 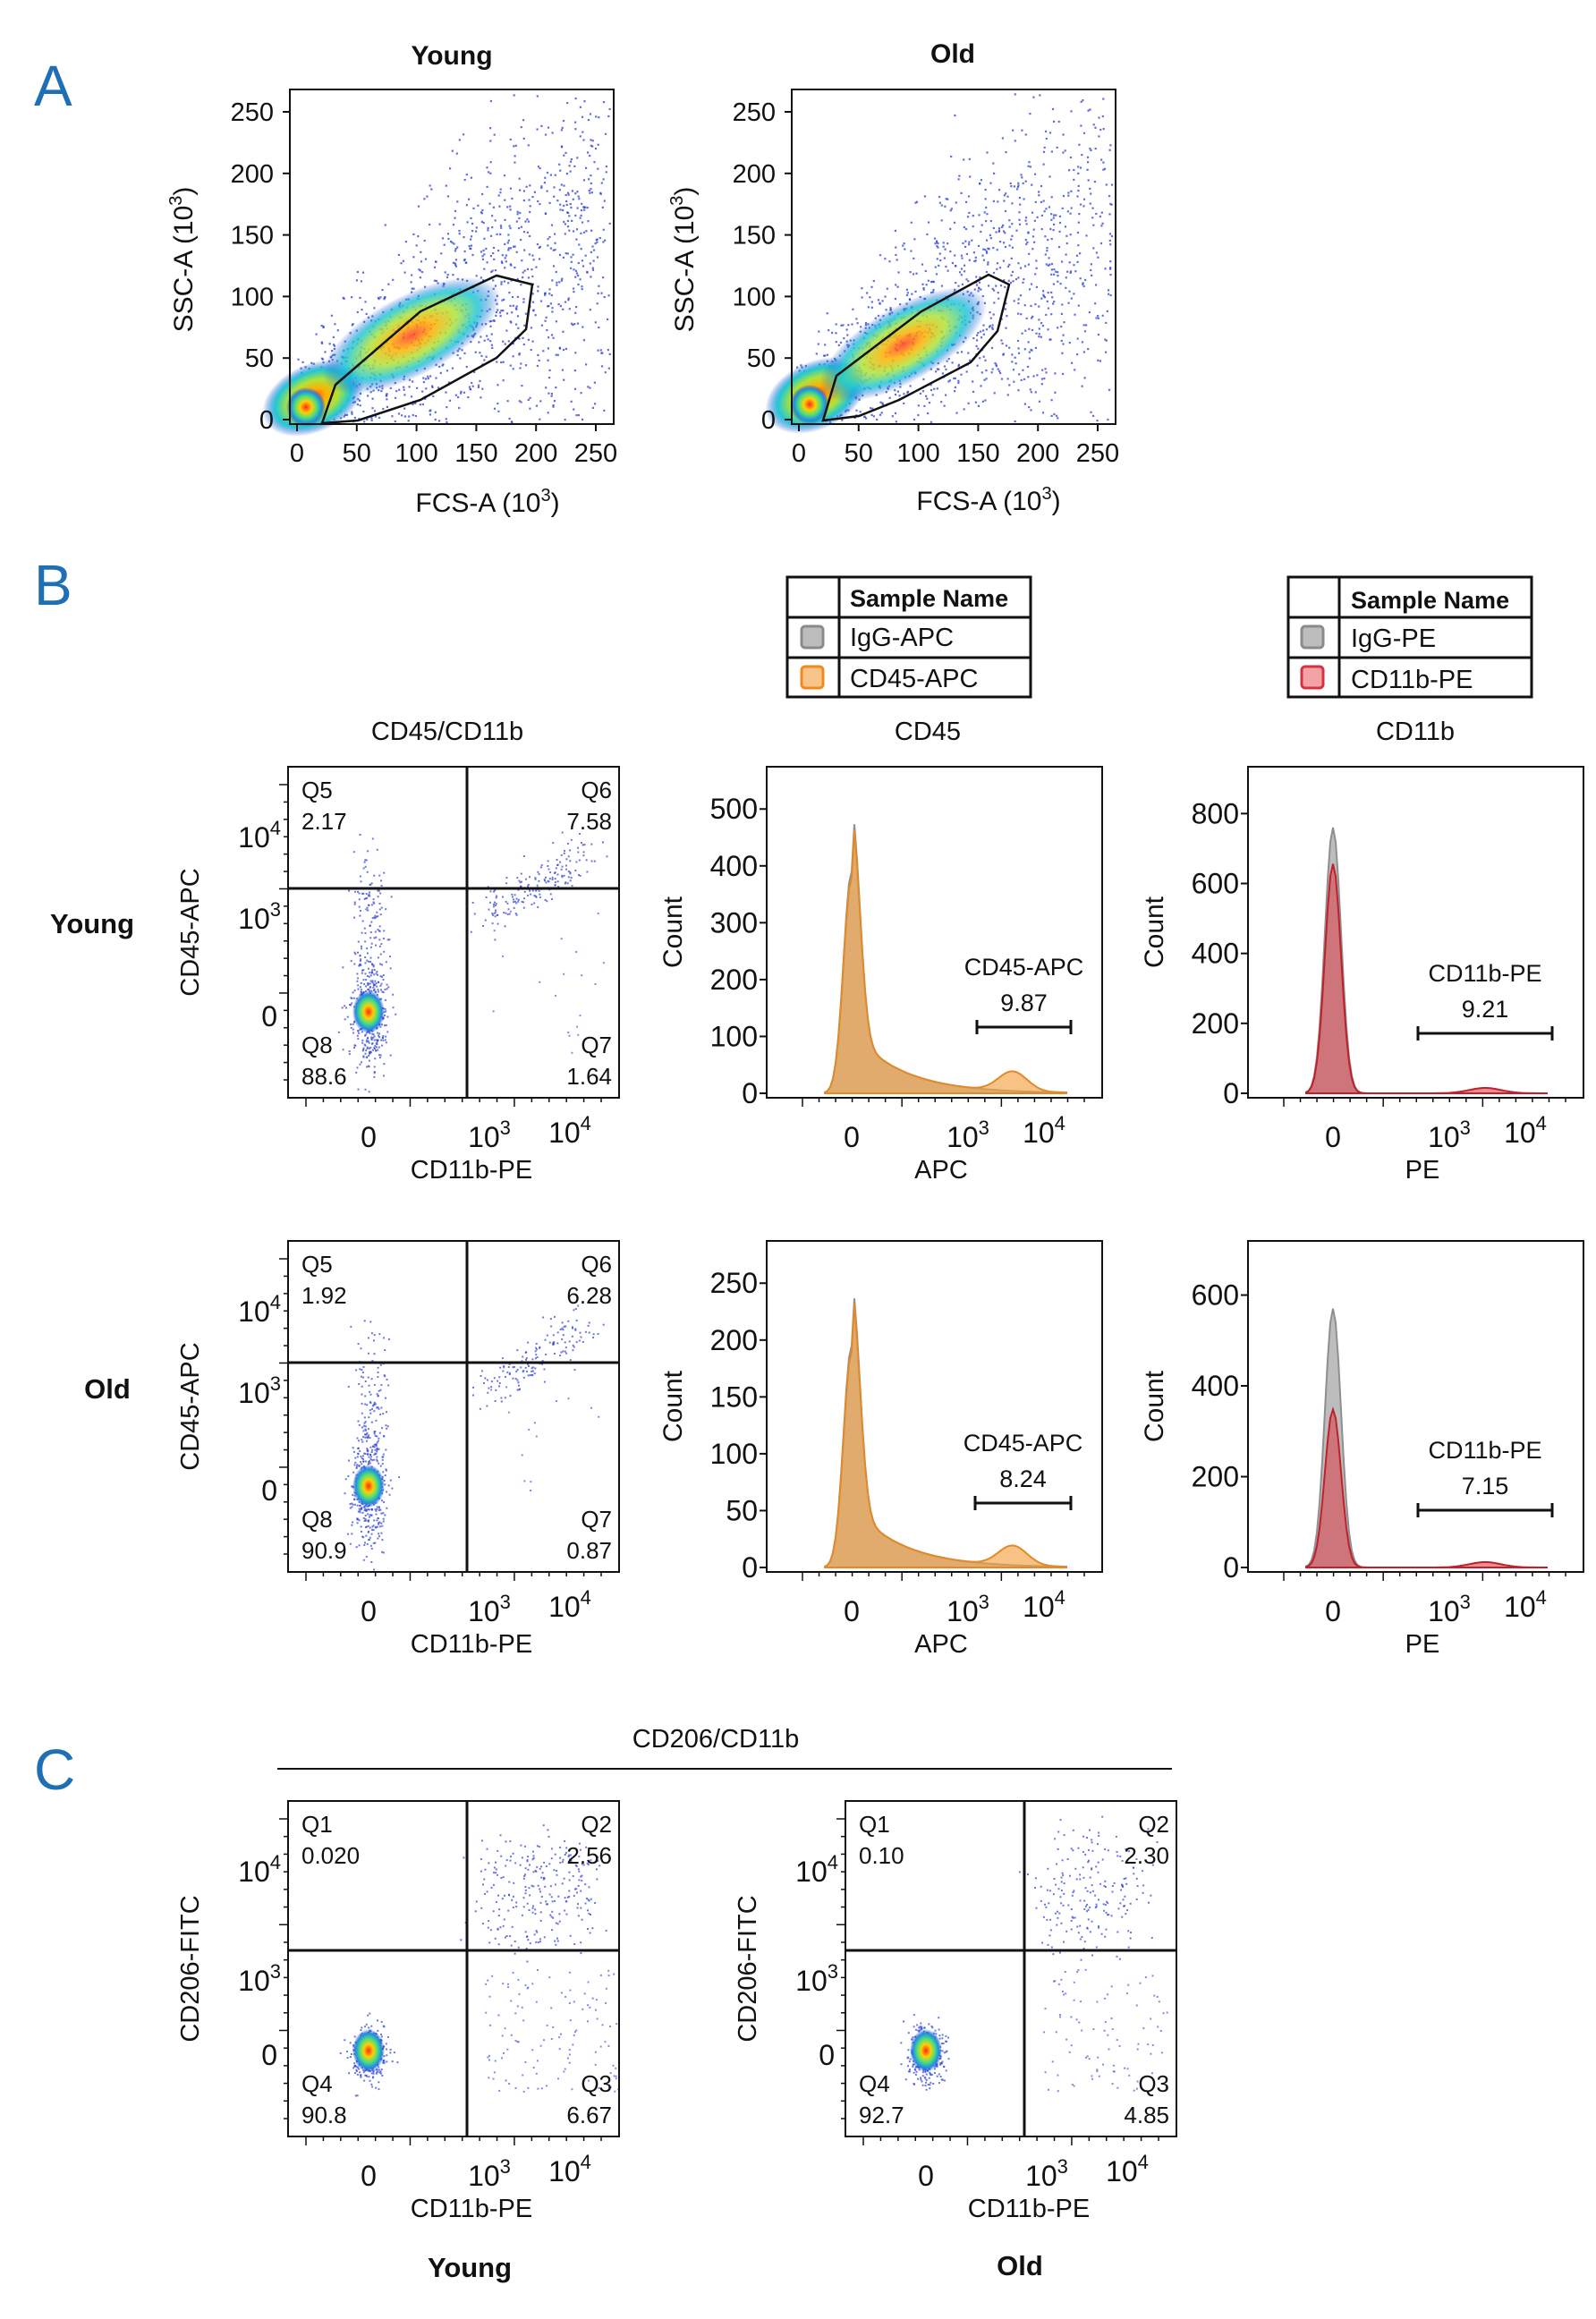 I want to click on y-tick-label: 250, so click(x=754, y=112).